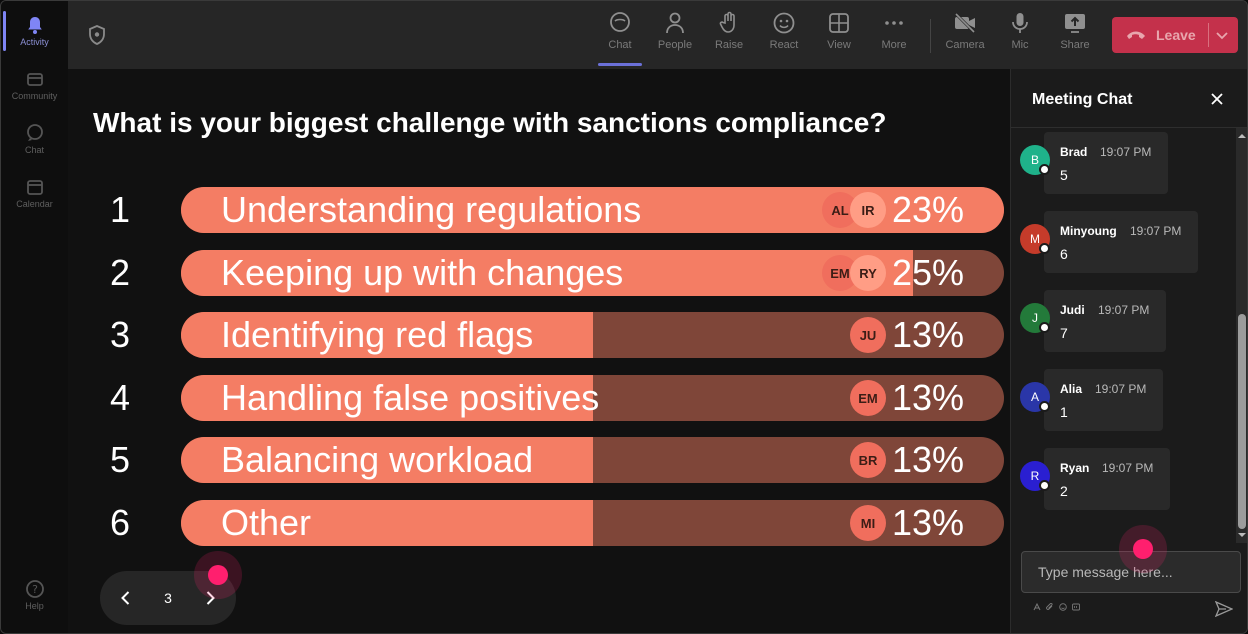  I want to click on toolbar-view-button: View, so click(839, 31).